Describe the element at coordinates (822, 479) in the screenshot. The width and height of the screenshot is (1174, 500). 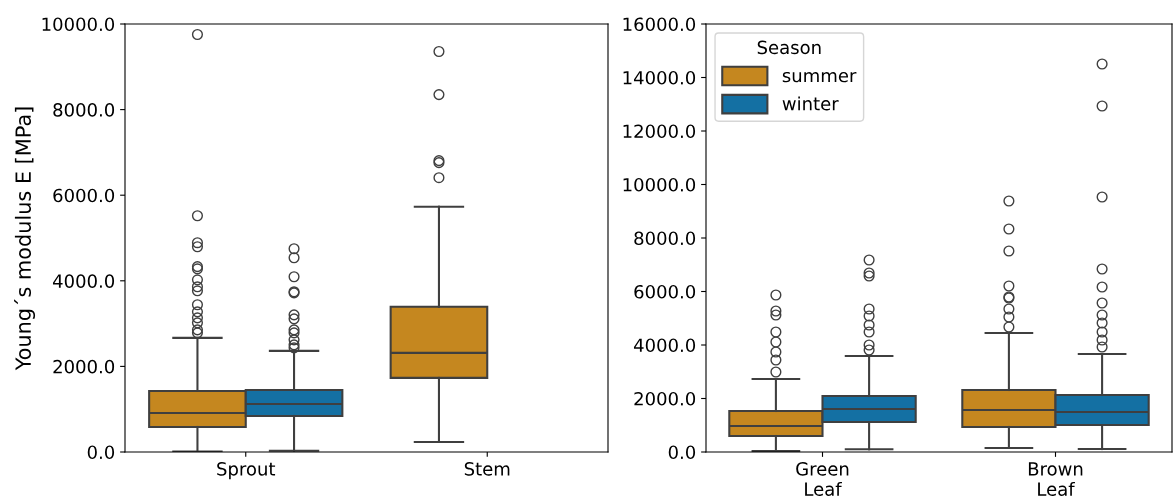
I see `x-tick-label: Green Leaf` at that location.